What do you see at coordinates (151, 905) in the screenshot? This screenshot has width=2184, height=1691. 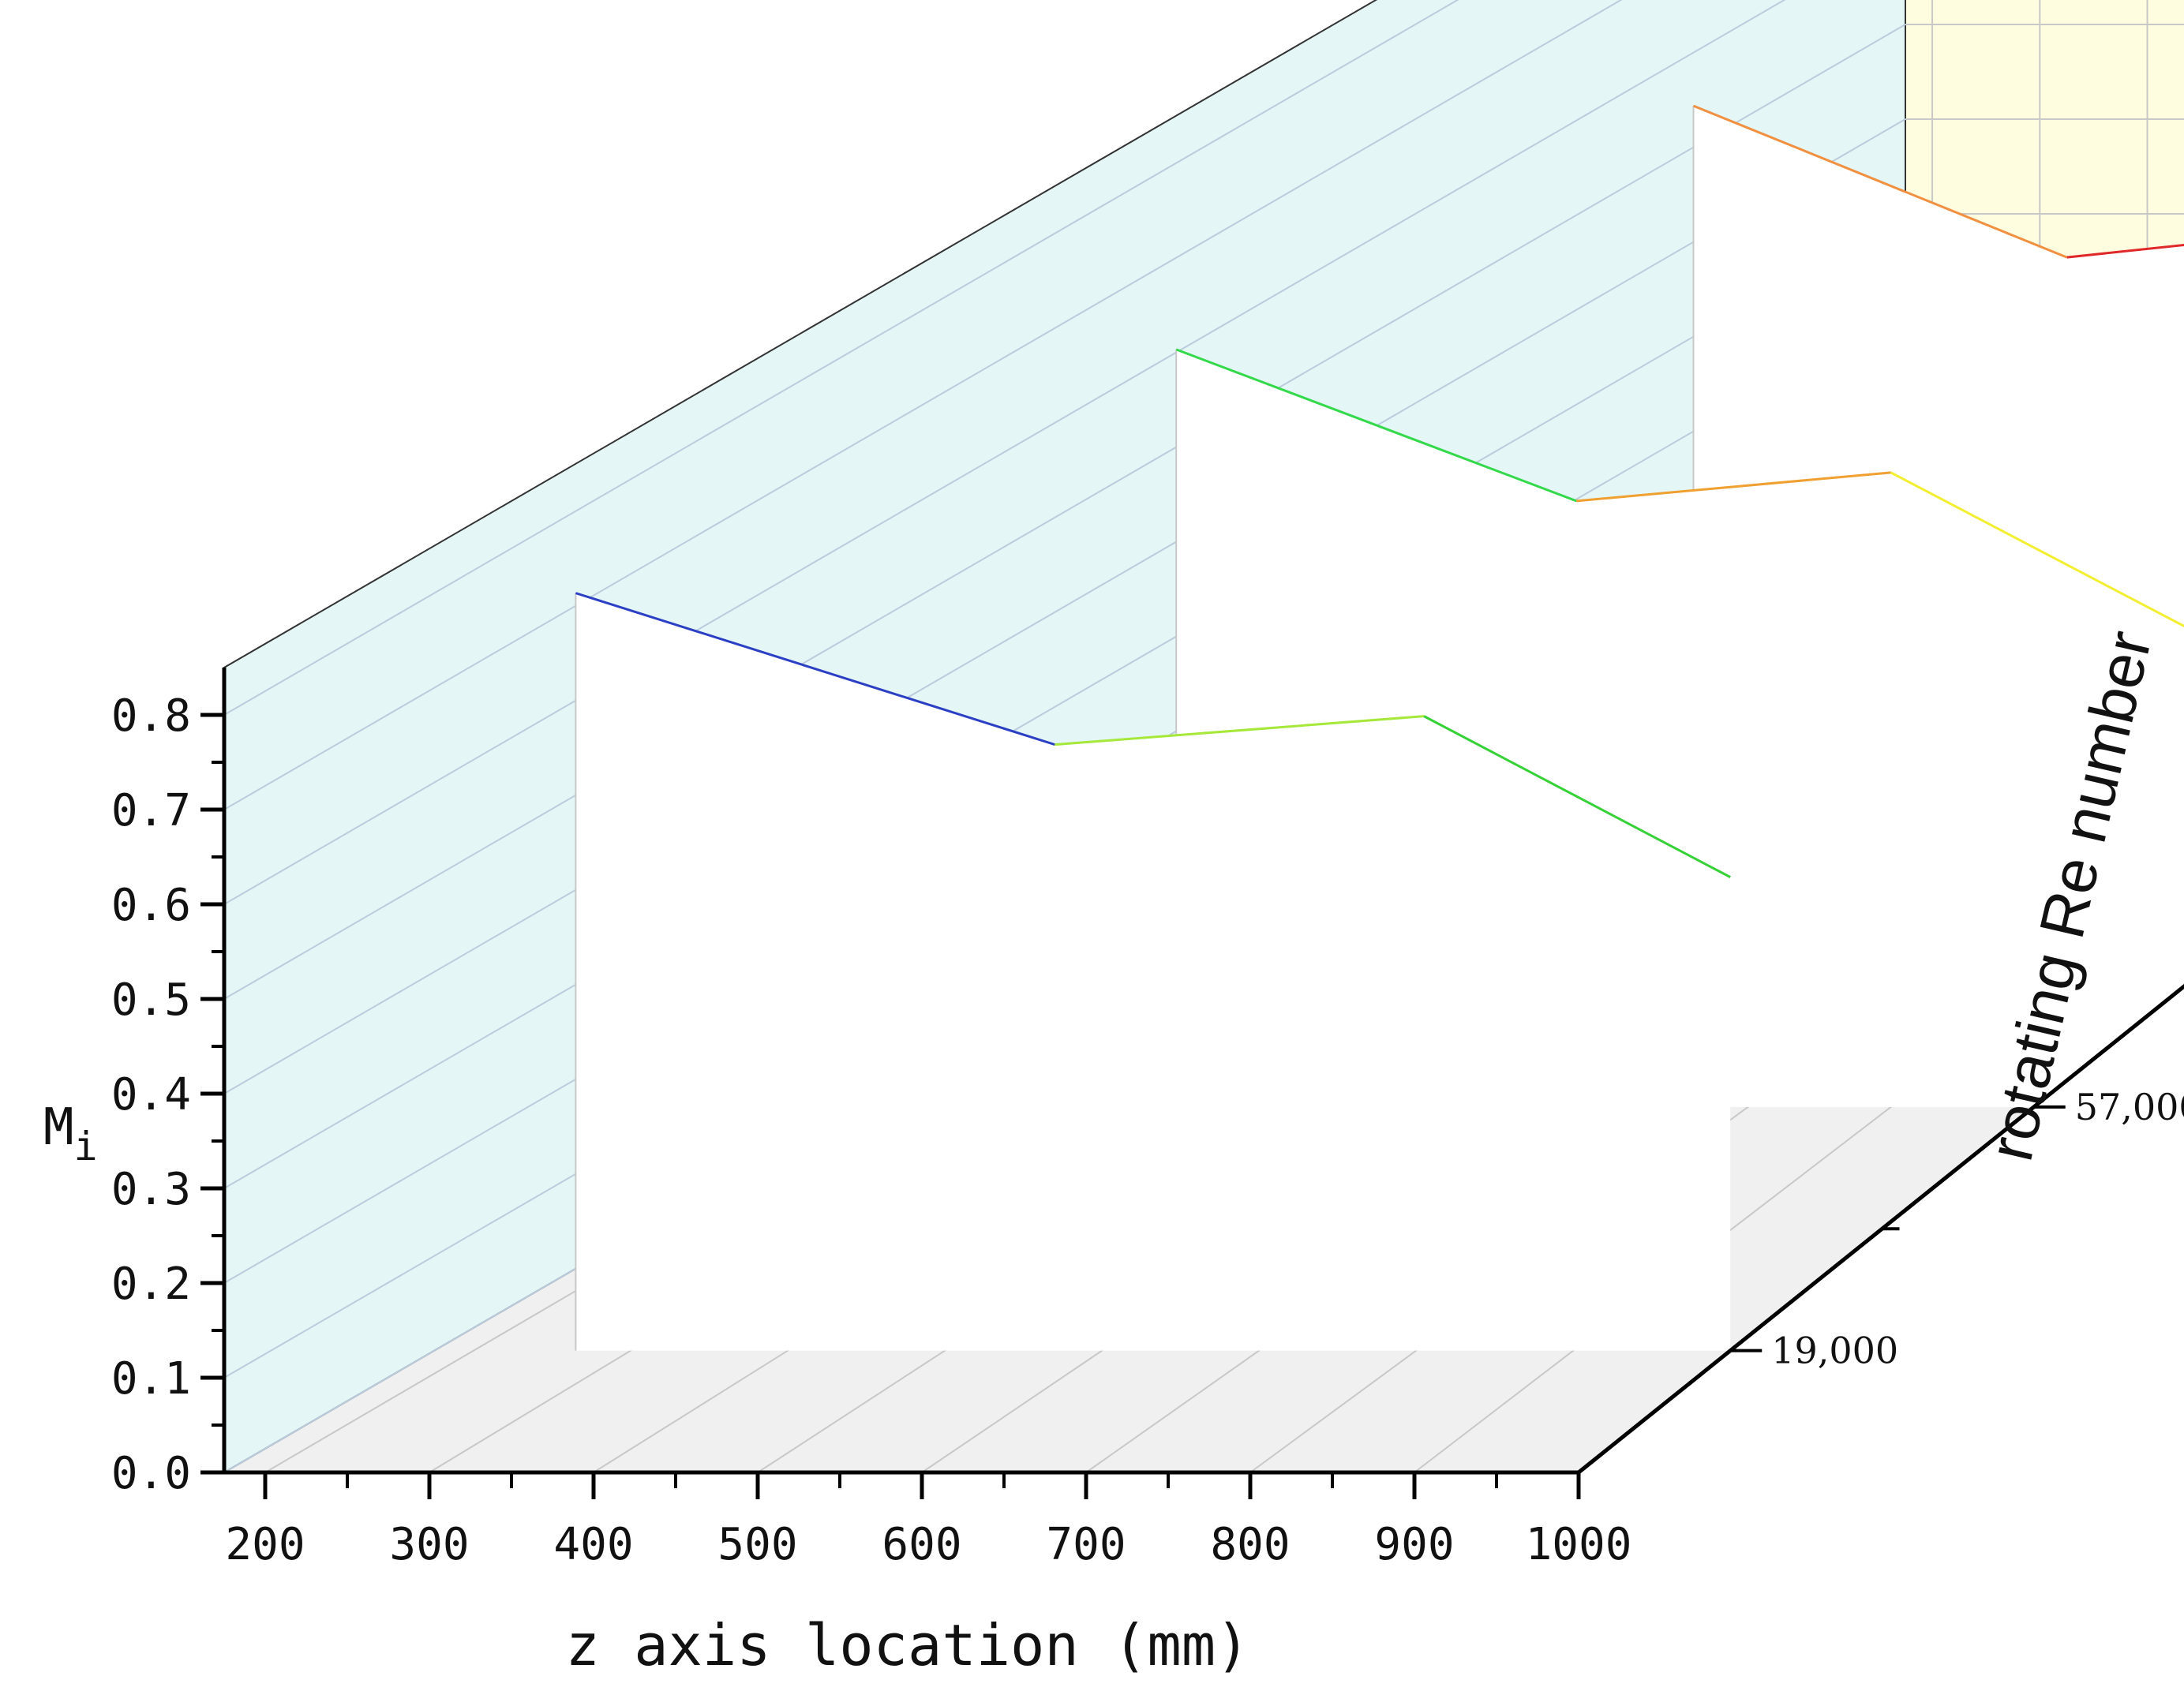 I see `y-tick-label: 0.6` at bounding box center [151, 905].